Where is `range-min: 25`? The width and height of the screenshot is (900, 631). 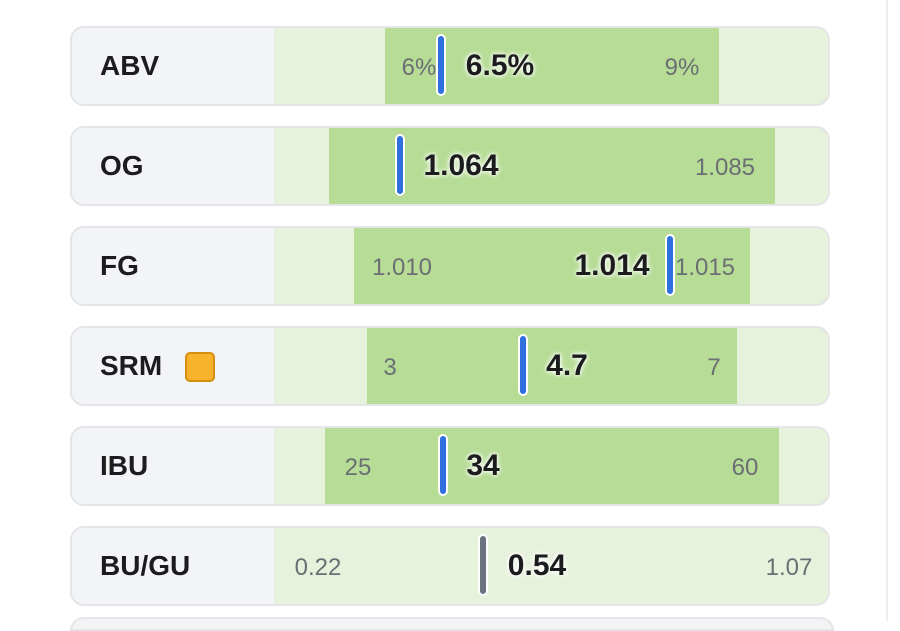
range-min: 25 is located at coordinates (358, 467).